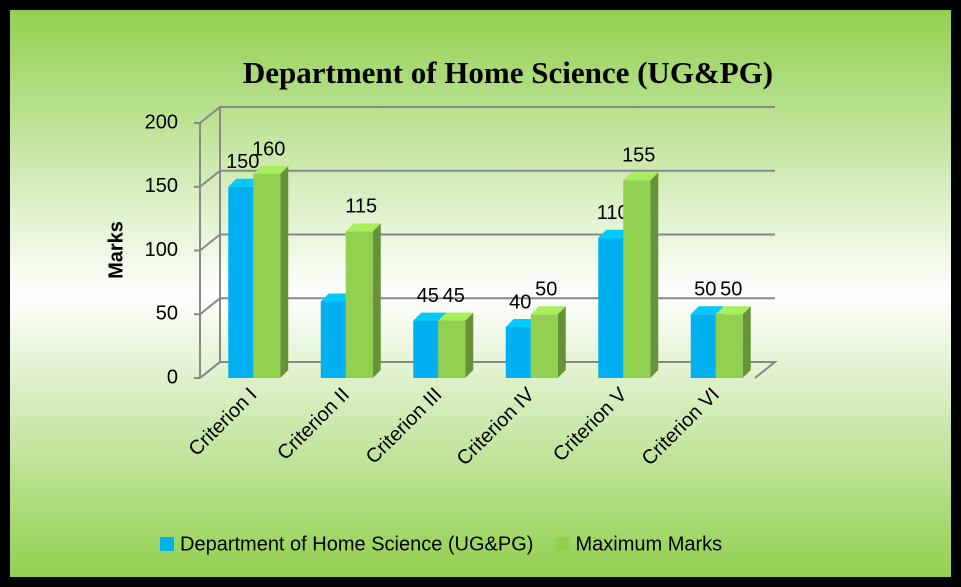 Image resolution: width=961 pixels, height=587 pixels. Describe the element at coordinates (161, 186) in the screenshot. I see `y-tick-label: 150` at that location.